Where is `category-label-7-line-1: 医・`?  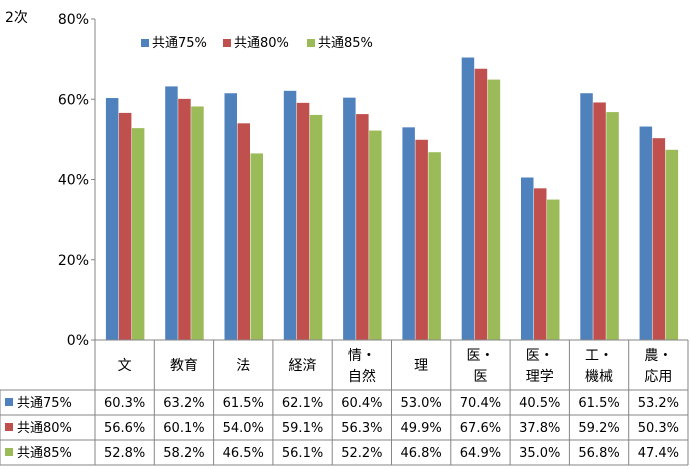 category-label-7-line-1: 医・ is located at coordinates (480, 356).